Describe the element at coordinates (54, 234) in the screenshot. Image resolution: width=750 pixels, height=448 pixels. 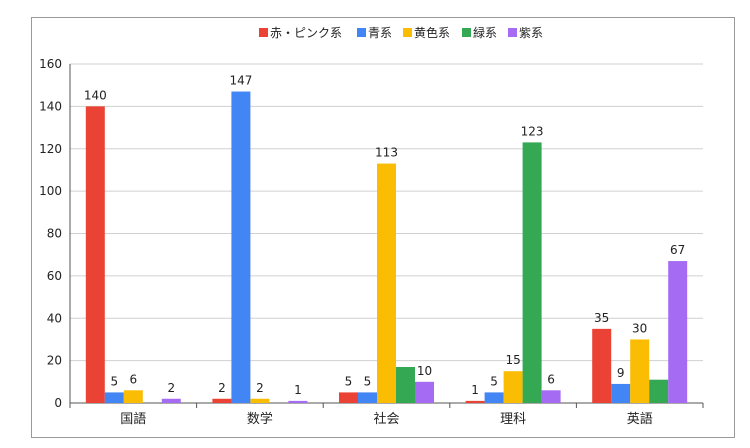
I see `y-tick-label: 80` at that location.